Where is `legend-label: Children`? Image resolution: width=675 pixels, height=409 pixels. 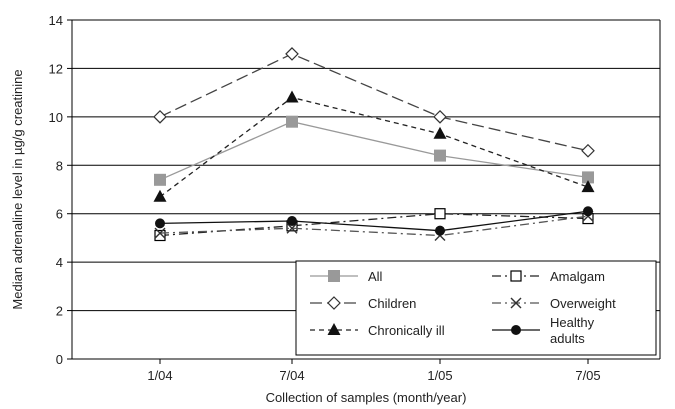 legend-label: Children is located at coordinates (392, 303).